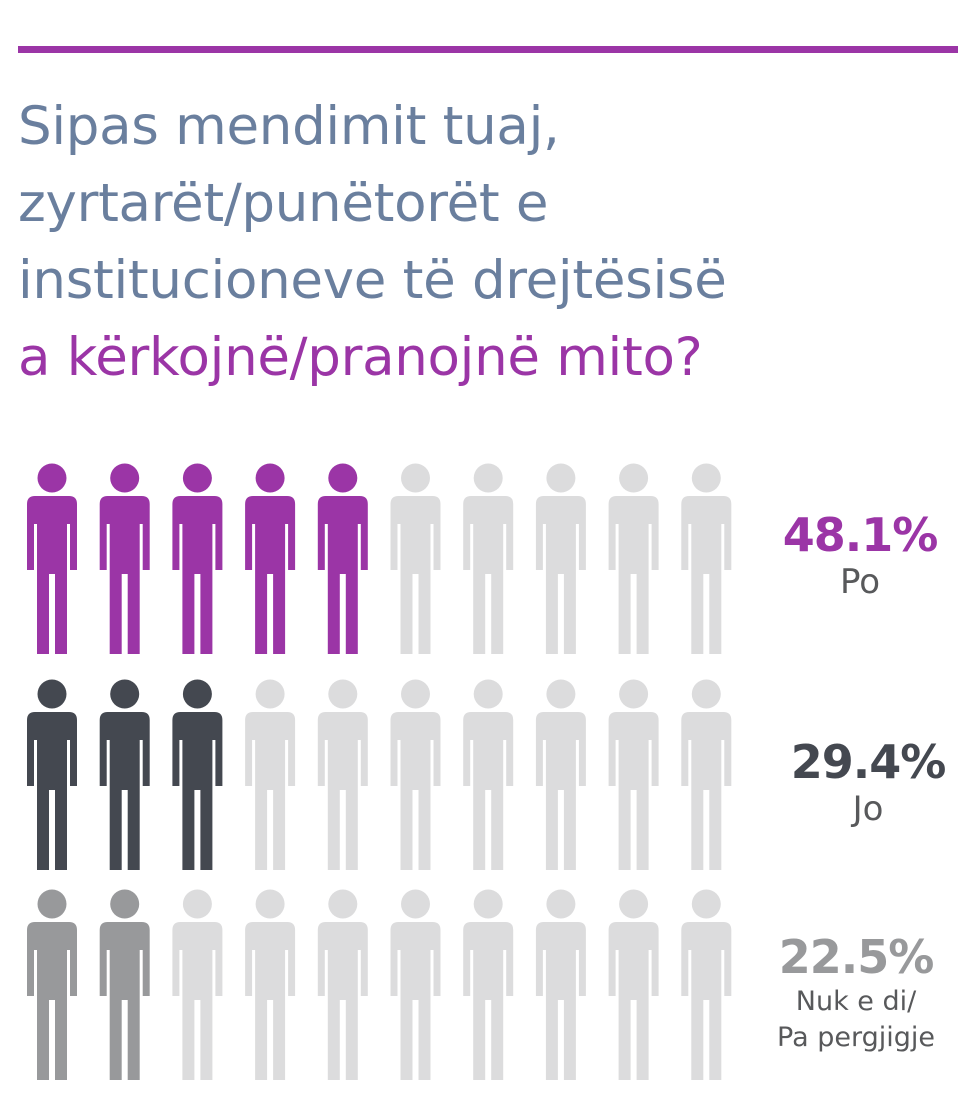 This screenshot has height=1120, width=980. I want to click on person-icon-po-6-empty, so click(415, 558).